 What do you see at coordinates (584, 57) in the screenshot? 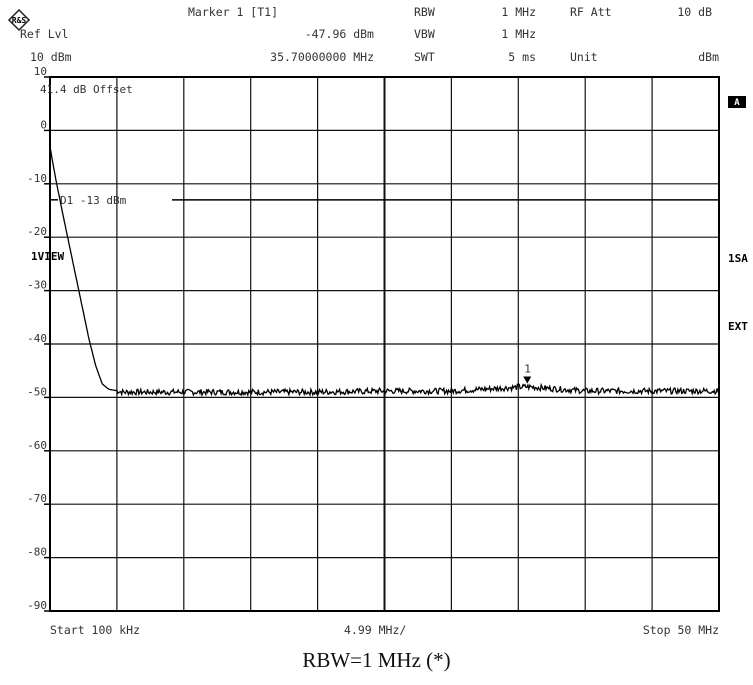
I see `unit-label: Unit` at bounding box center [584, 57].